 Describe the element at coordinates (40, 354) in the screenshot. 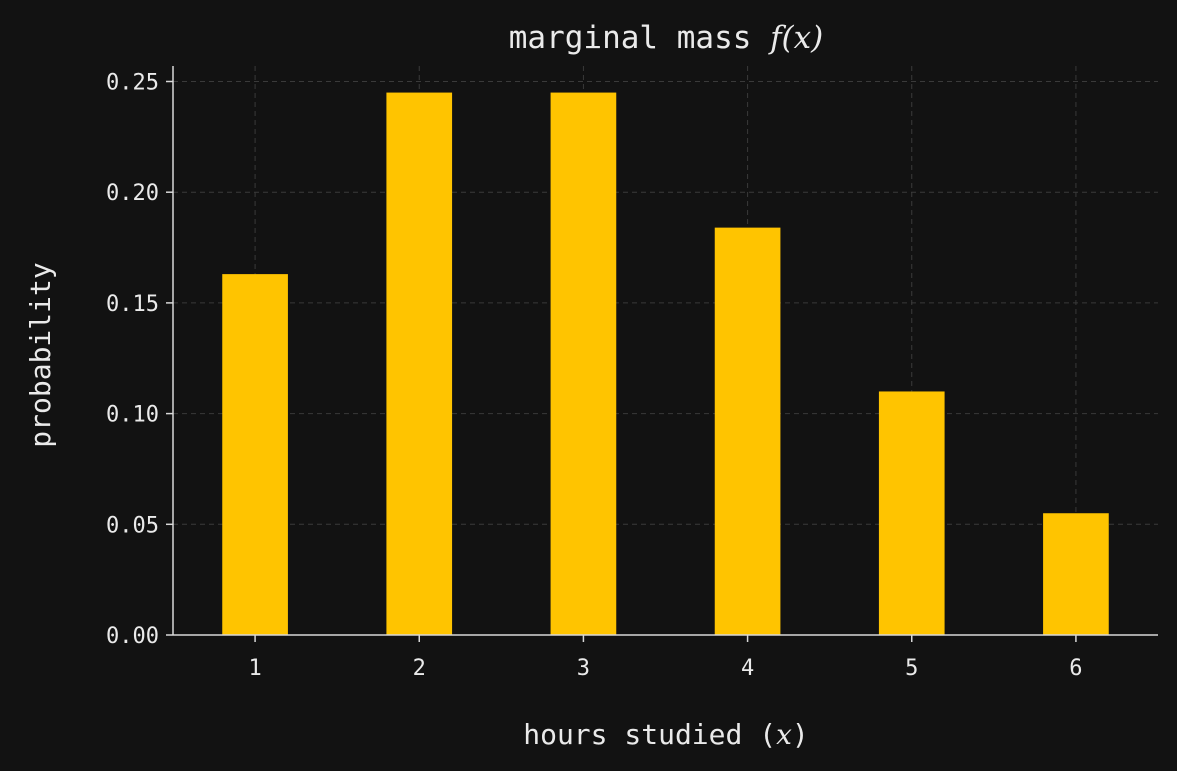

I see `y-axis-label: probability` at that location.